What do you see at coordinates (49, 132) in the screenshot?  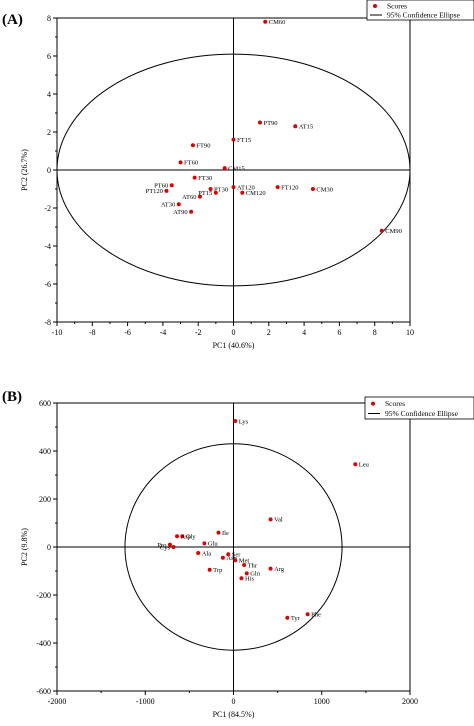 I see `y-tick-label: 2` at bounding box center [49, 132].